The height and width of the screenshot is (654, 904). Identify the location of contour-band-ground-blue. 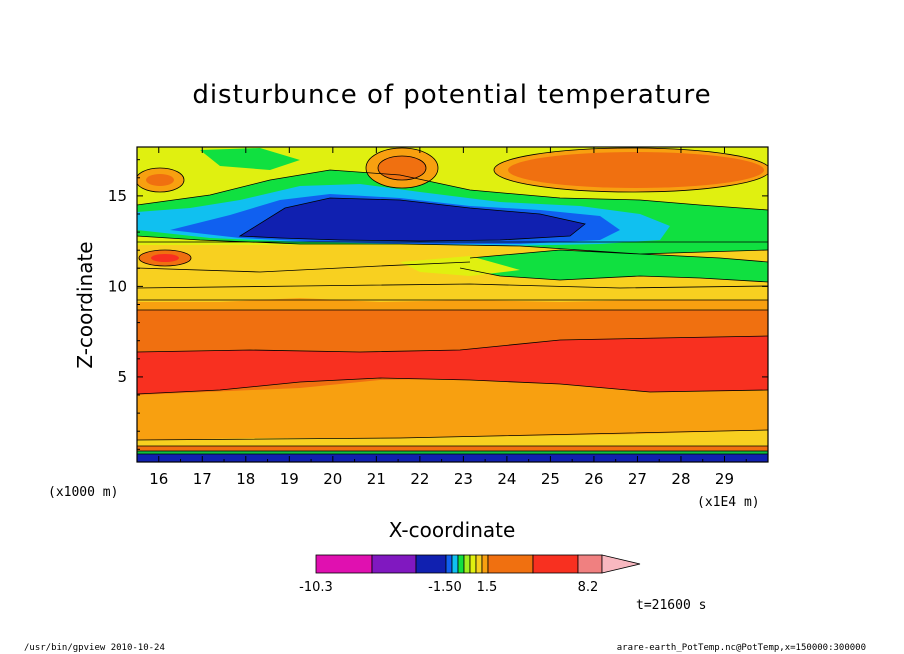
(452, 458).